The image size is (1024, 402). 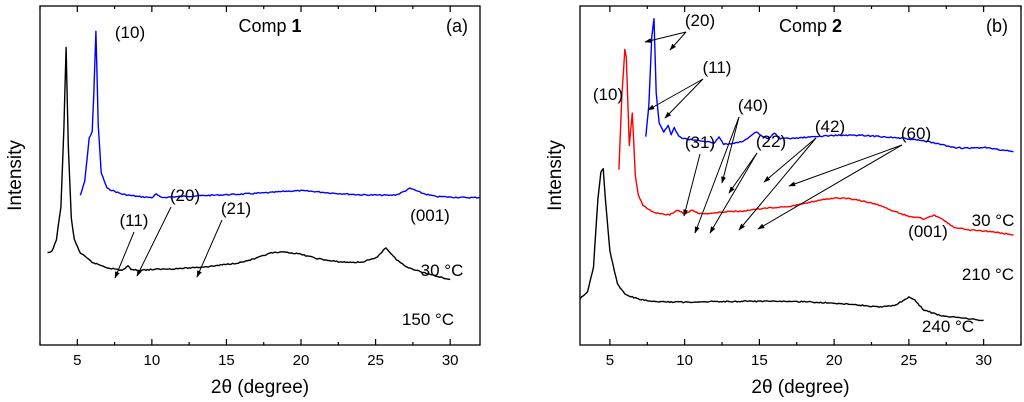 What do you see at coordinates (916, 133) in the screenshot?
I see `peak-index-label: (60)` at bounding box center [916, 133].